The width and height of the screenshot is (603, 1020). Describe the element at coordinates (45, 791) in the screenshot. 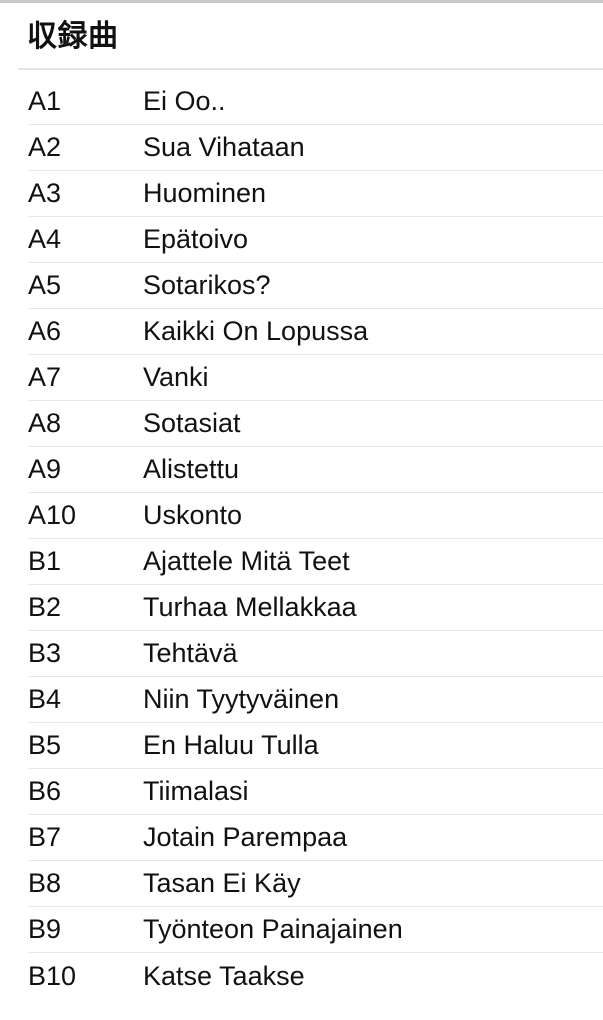

I see `track-position: B6` at that location.